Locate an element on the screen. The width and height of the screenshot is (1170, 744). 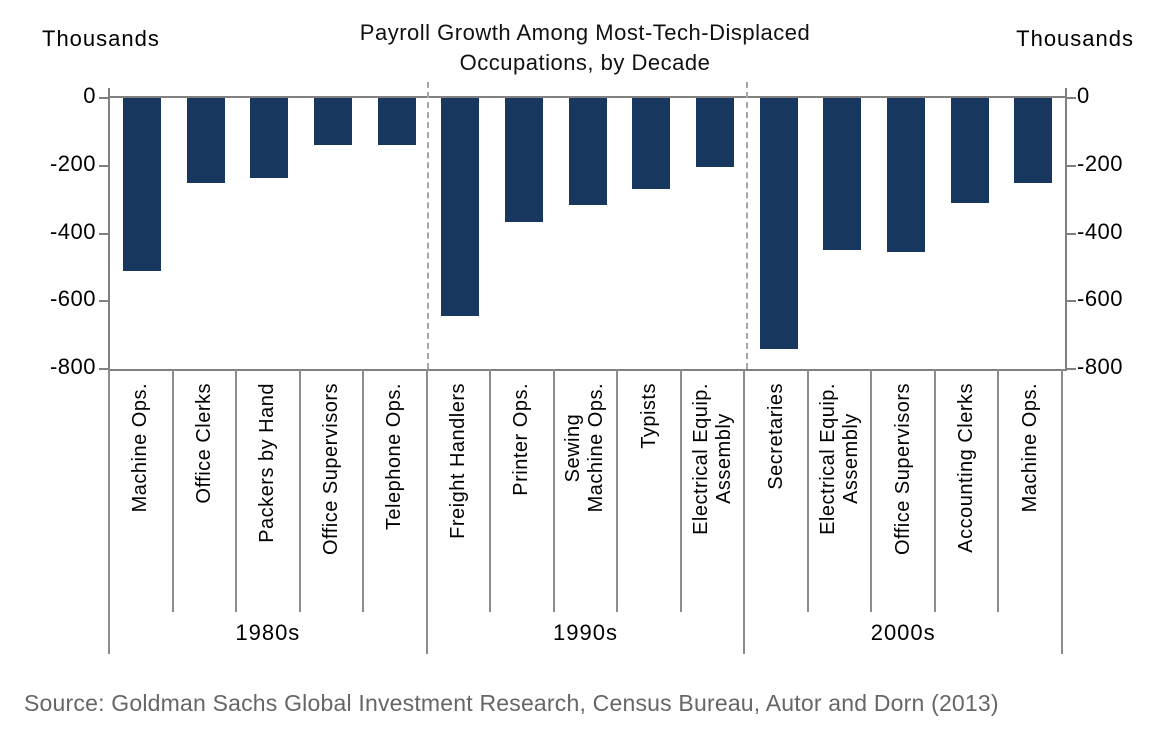
category-label: Freight Handlers is located at coordinates (457, 461).